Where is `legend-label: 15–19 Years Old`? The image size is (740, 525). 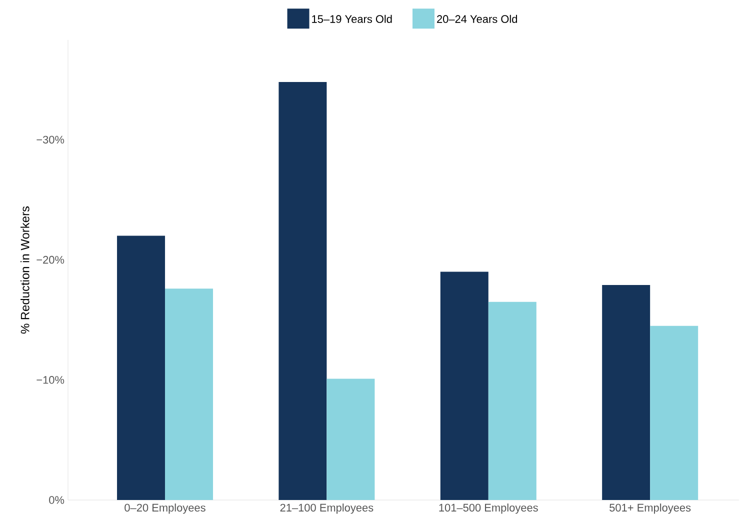 legend-label: 15–19 Years Old is located at coordinates (352, 18).